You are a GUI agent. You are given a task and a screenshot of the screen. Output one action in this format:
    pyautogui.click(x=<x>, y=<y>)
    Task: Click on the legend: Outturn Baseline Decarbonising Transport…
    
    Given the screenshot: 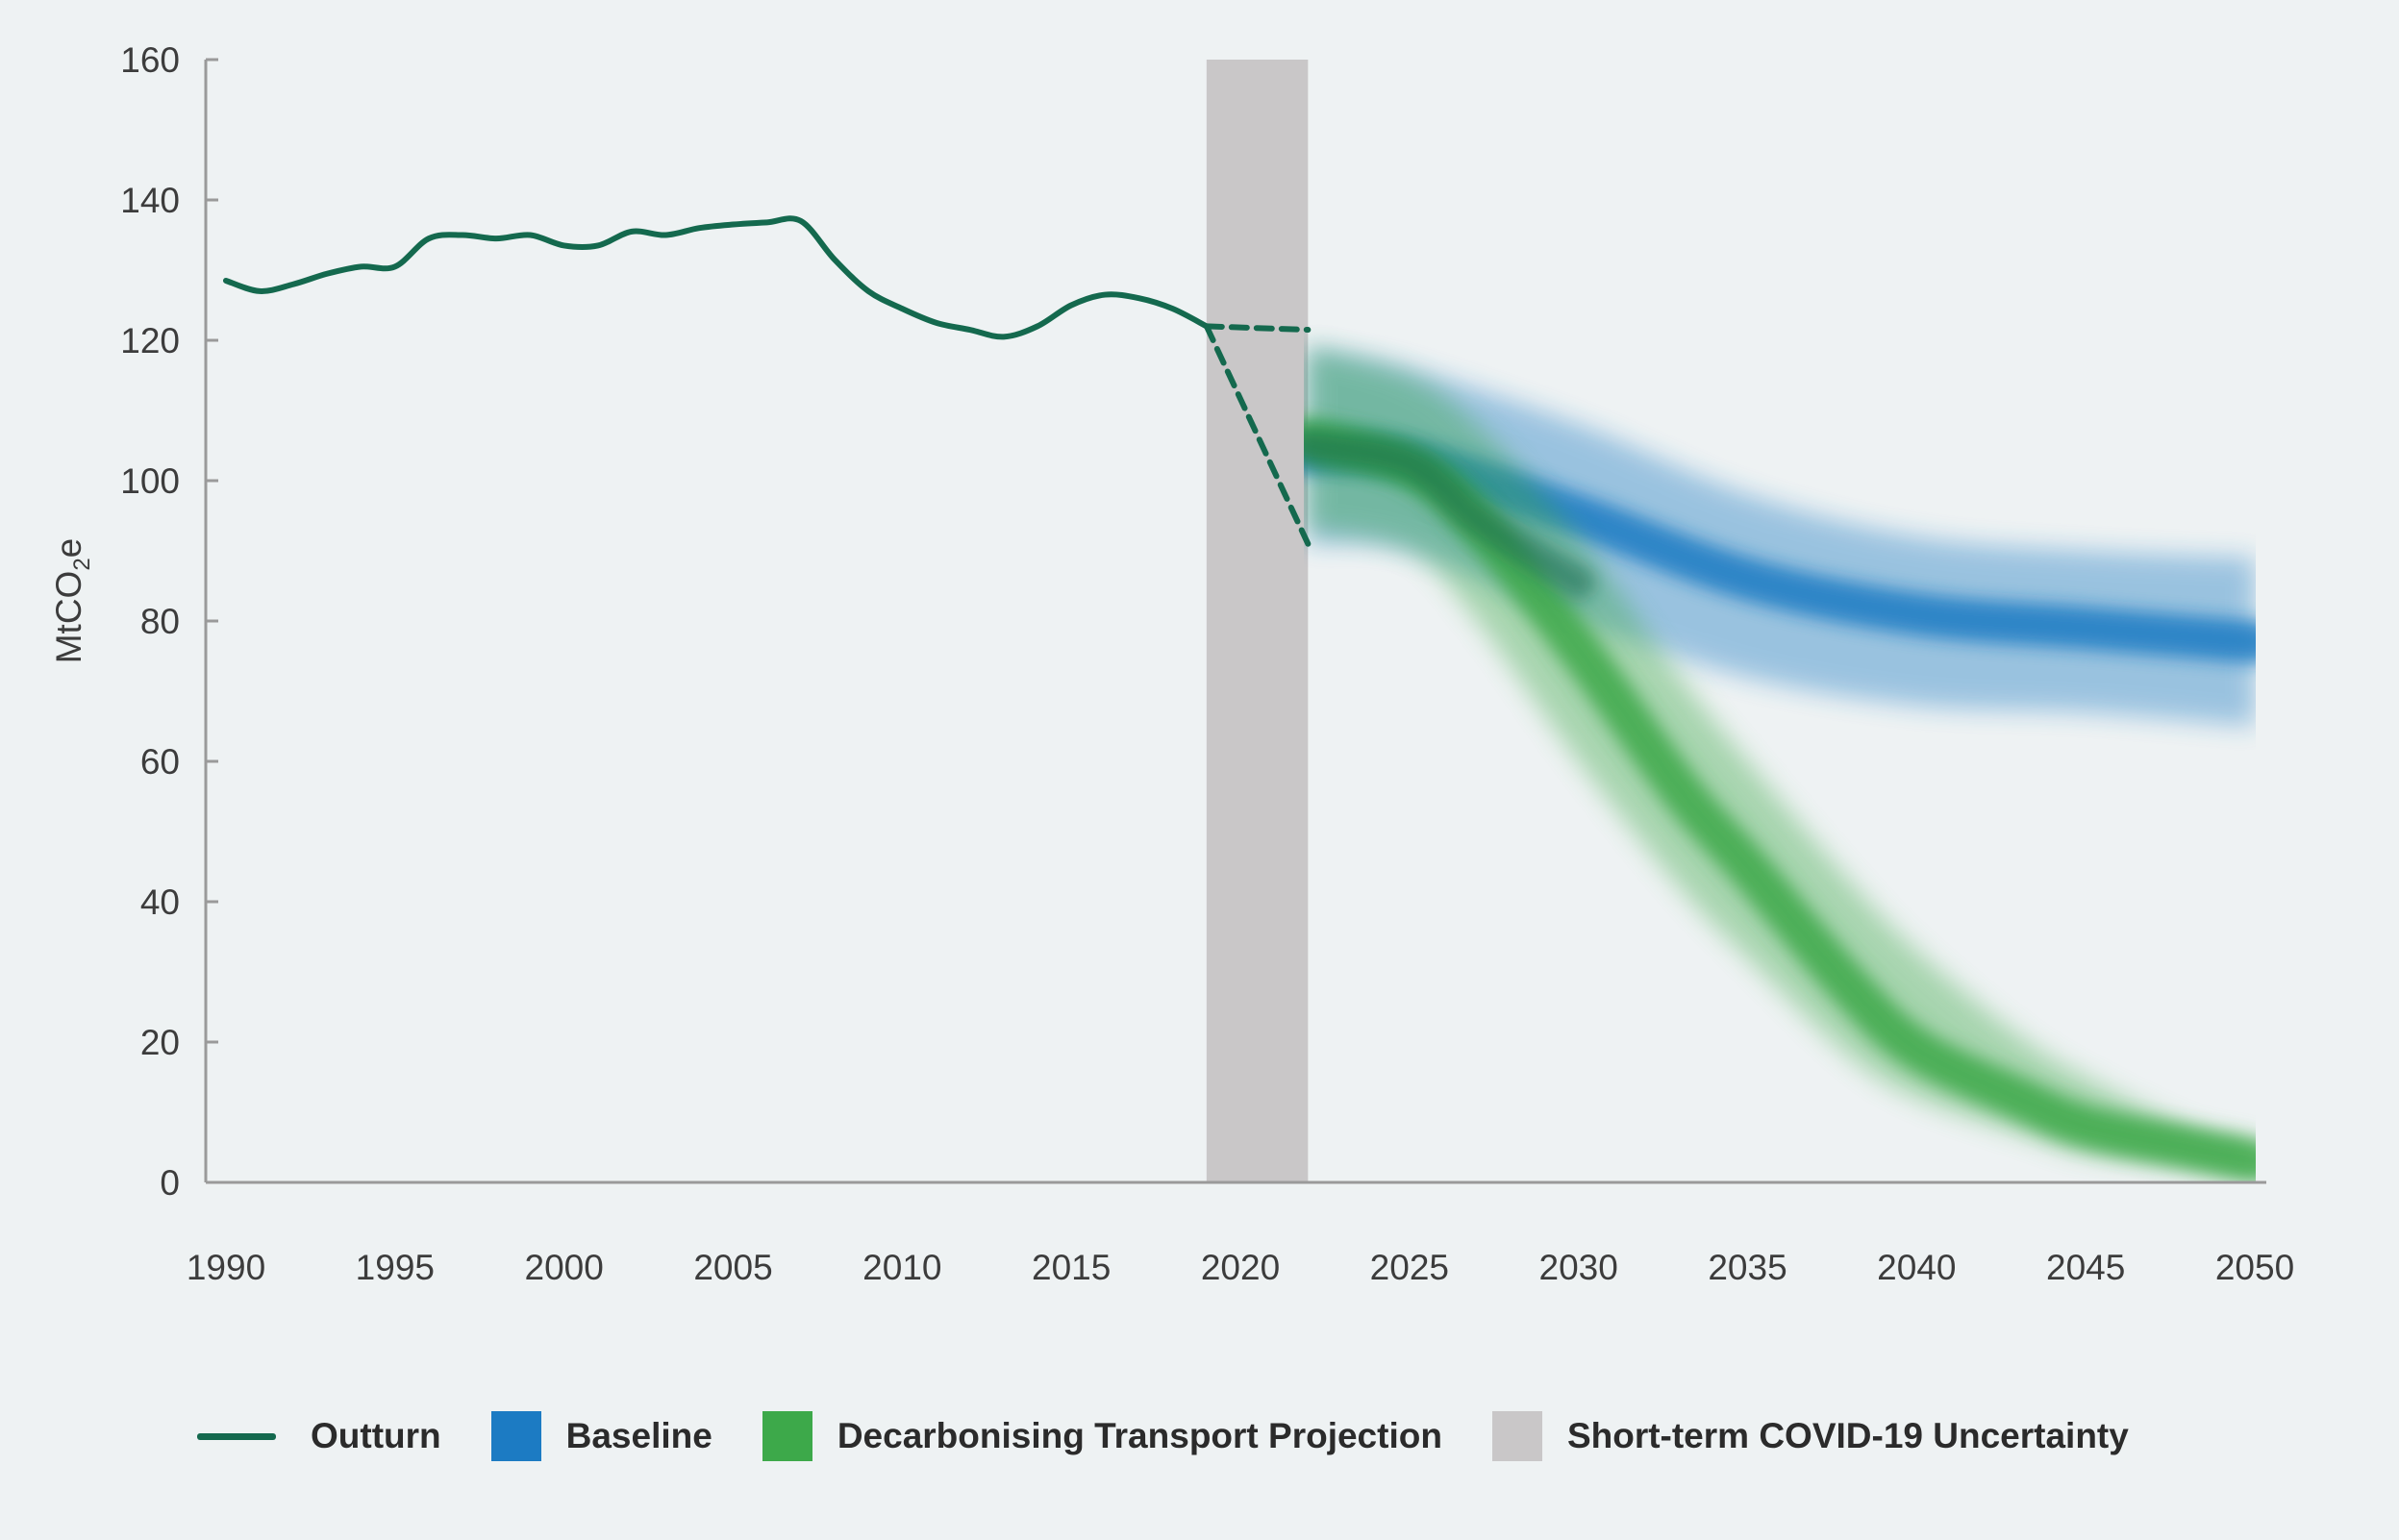 What is the action you would take?
    pyautogui.click(x=1188, y=1436)
    